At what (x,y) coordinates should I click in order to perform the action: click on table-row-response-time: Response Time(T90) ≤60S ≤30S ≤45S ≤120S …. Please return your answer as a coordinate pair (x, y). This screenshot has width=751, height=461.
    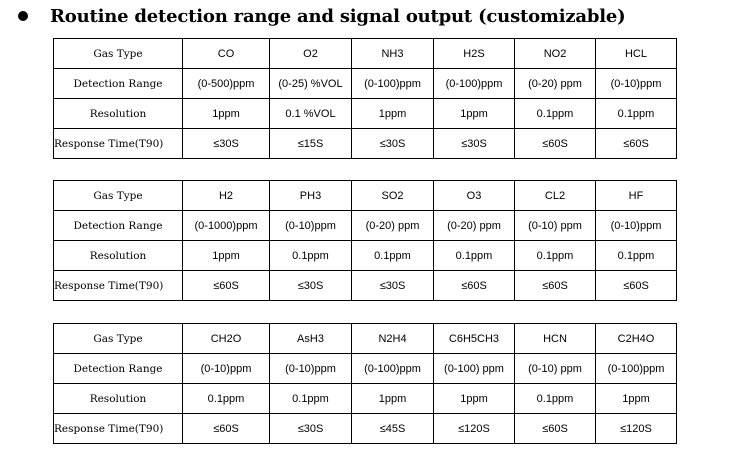
    Looking at the image, I should click on (365, 428).